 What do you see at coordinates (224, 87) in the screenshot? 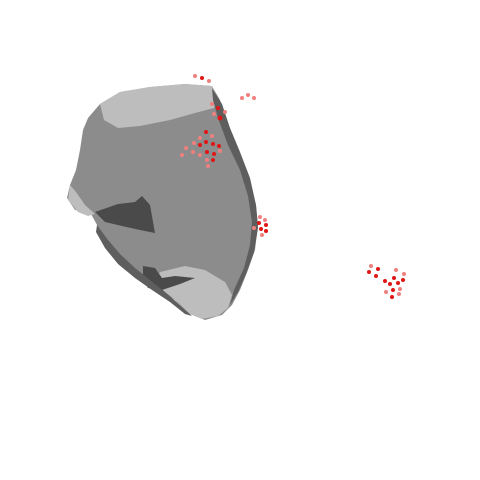
I see `marker-group-top` at bounding box center [224, 87].